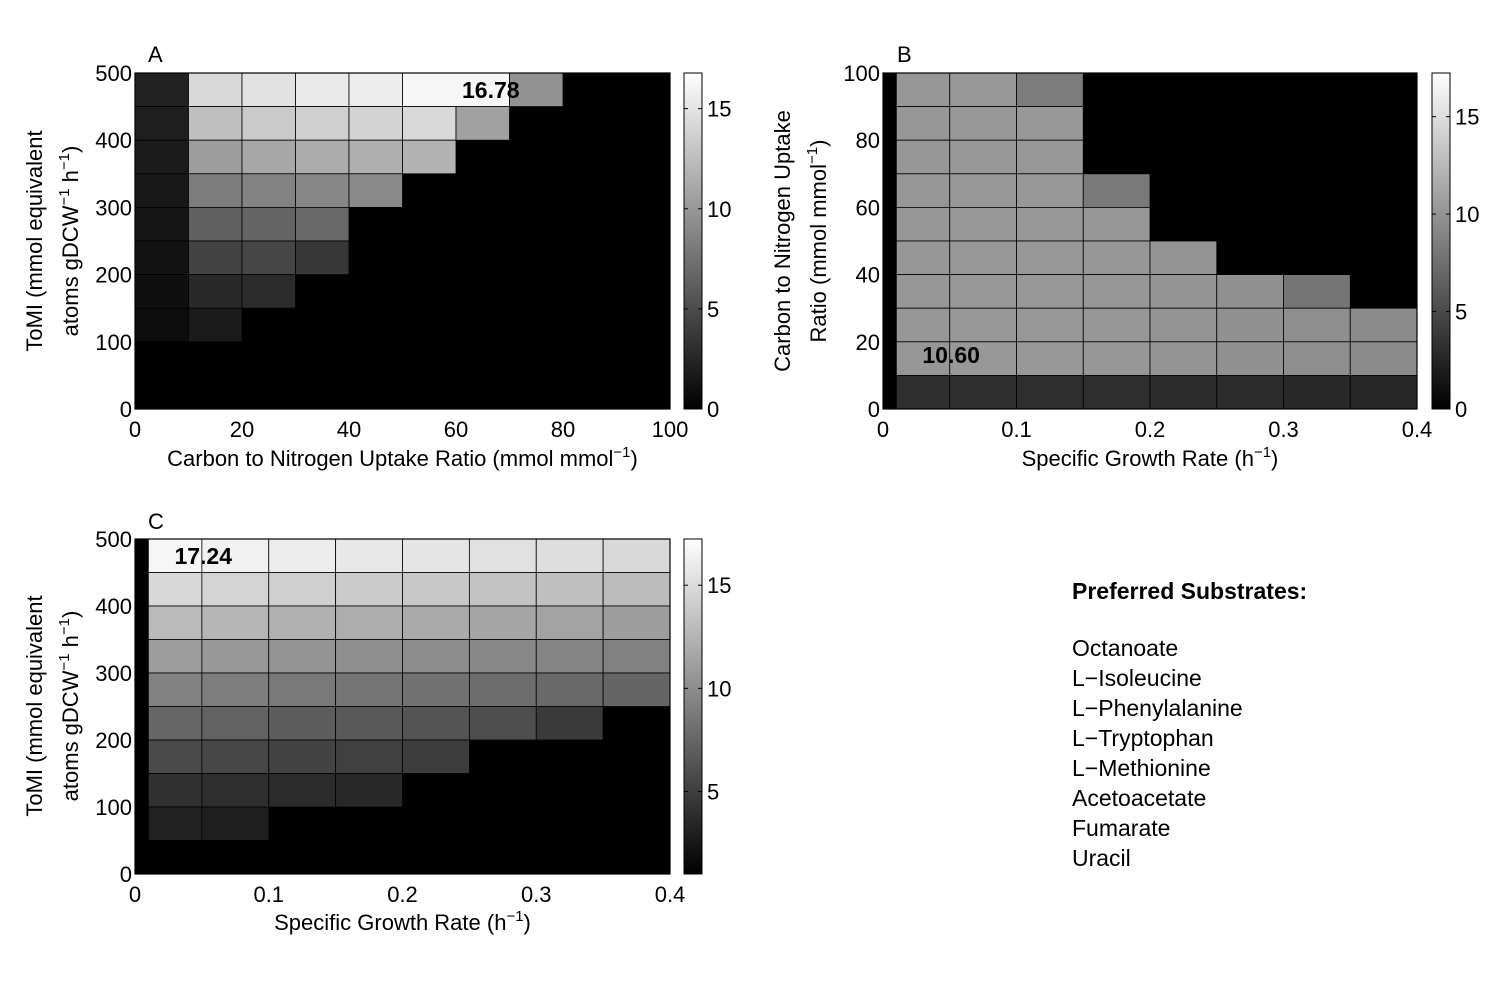  What do you see at coordinates (1137, 678) in the screenshot?
I see `legend-item: L−Isoleucine` at bounding box center [1137, 678].